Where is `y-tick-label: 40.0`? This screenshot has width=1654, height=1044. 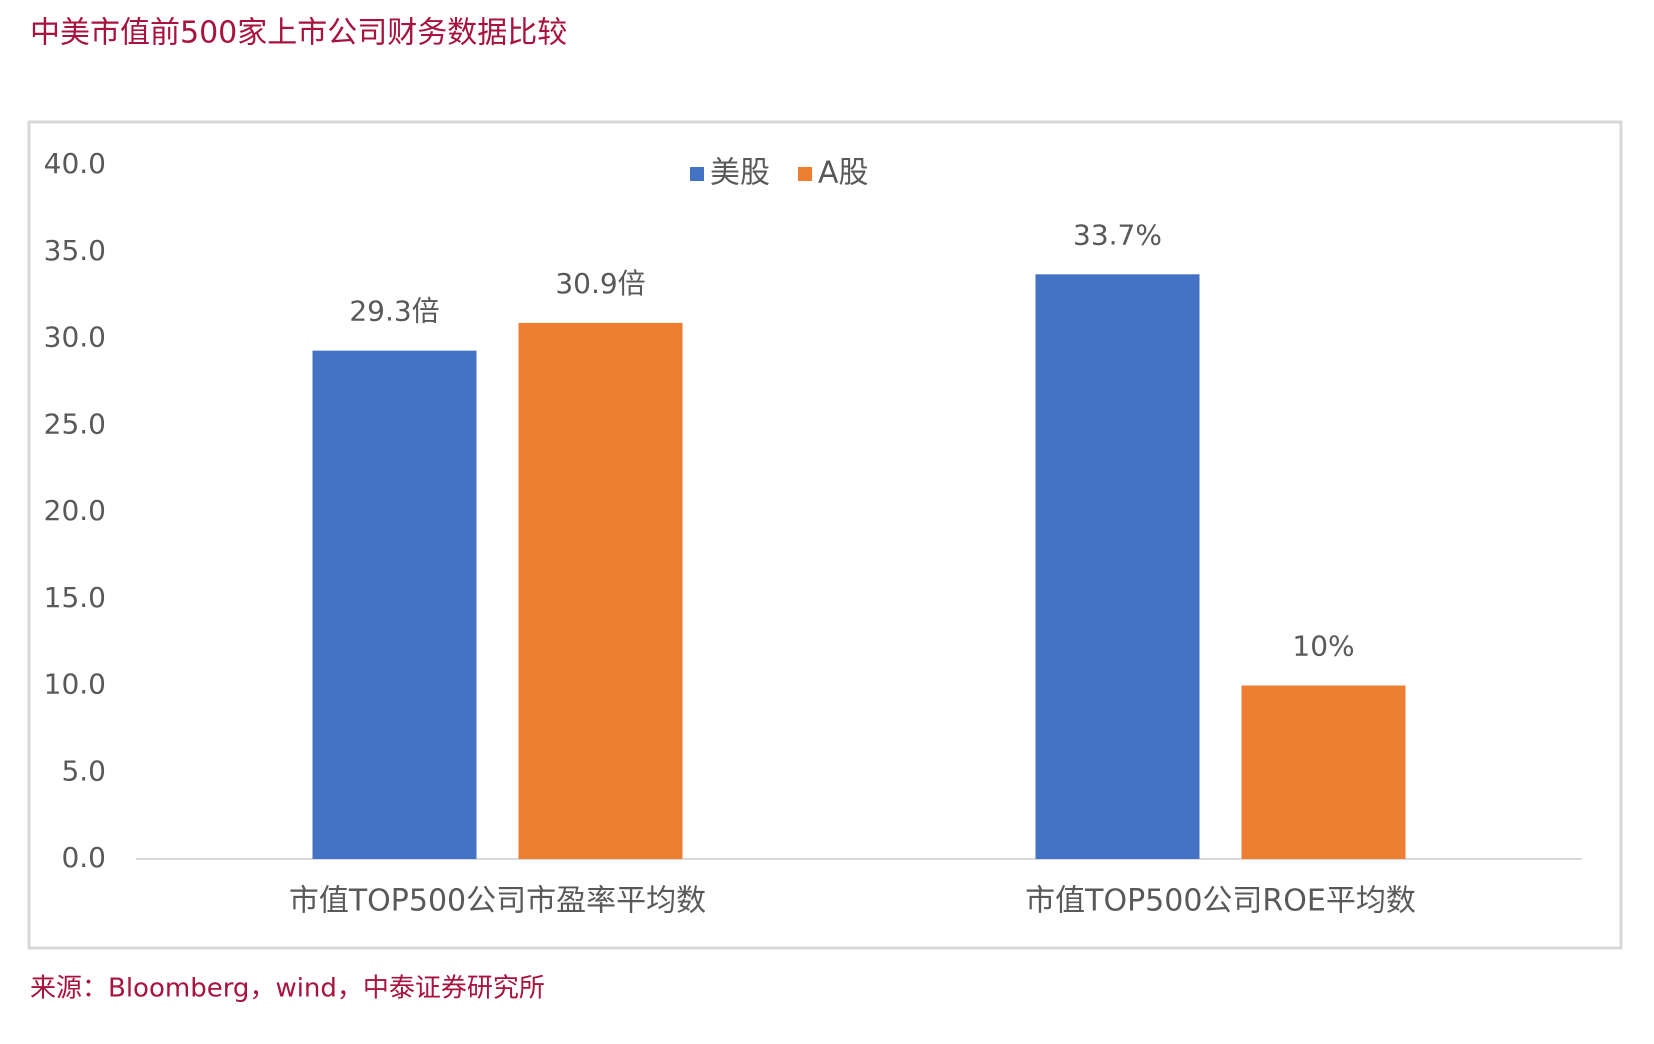
y-tick-label: 40.0 is located at coordinates (75, 163).